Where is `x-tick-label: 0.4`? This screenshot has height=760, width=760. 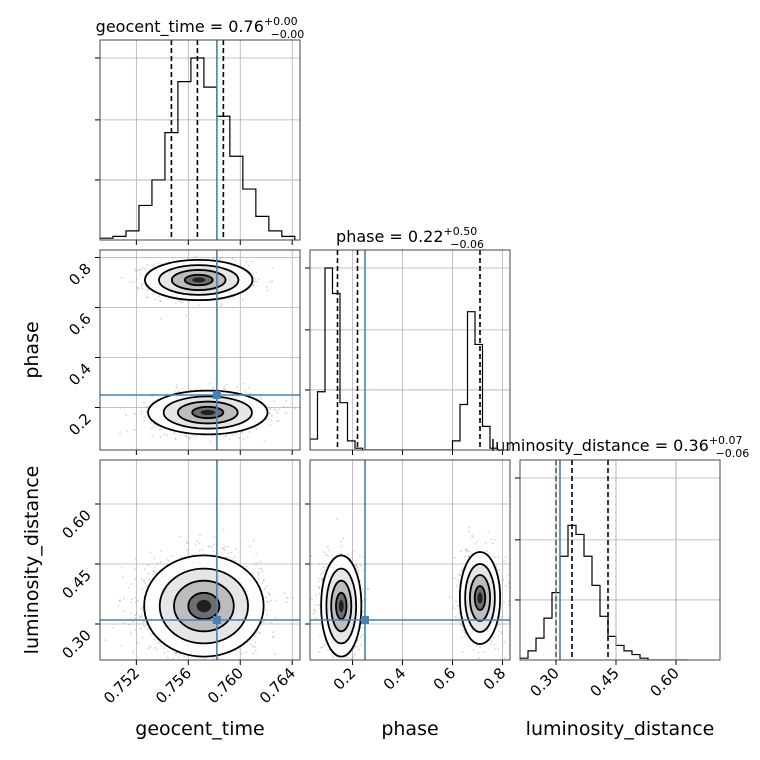 x-tick-label: 0.4 is located at coordinates (395, 679).